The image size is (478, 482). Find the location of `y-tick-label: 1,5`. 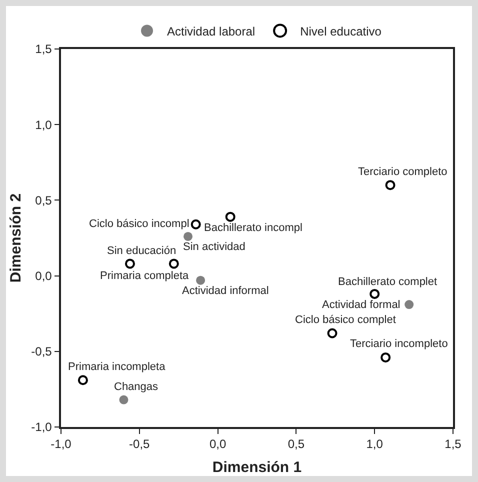

y-tick-label: 1,5 is located at coordinates (43, 49).